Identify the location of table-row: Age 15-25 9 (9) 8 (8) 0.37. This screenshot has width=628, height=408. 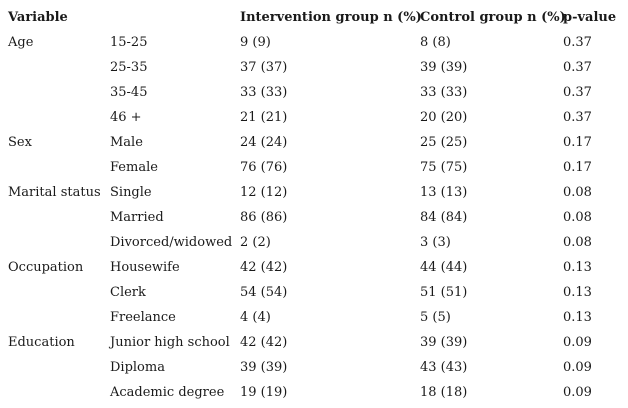
(314, 42).